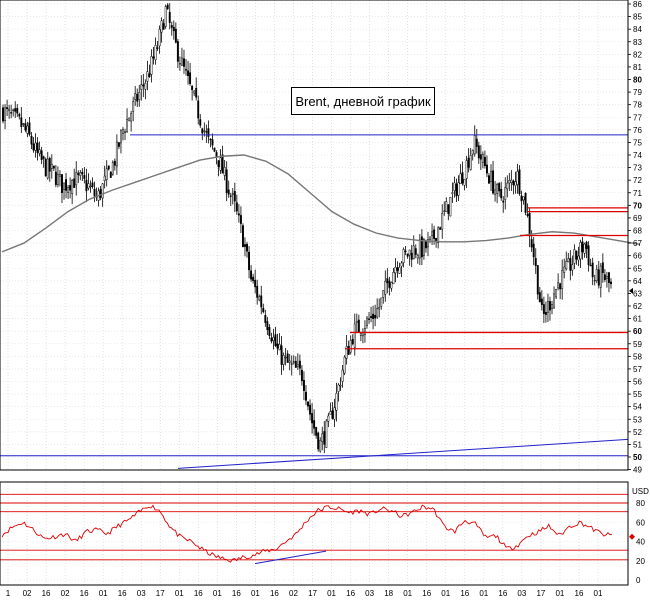 This screenshot has height=605, width=650. Describe the element at coordinates (637, 444) in the screenshot. I see `y-tick-label: 51` at that location.